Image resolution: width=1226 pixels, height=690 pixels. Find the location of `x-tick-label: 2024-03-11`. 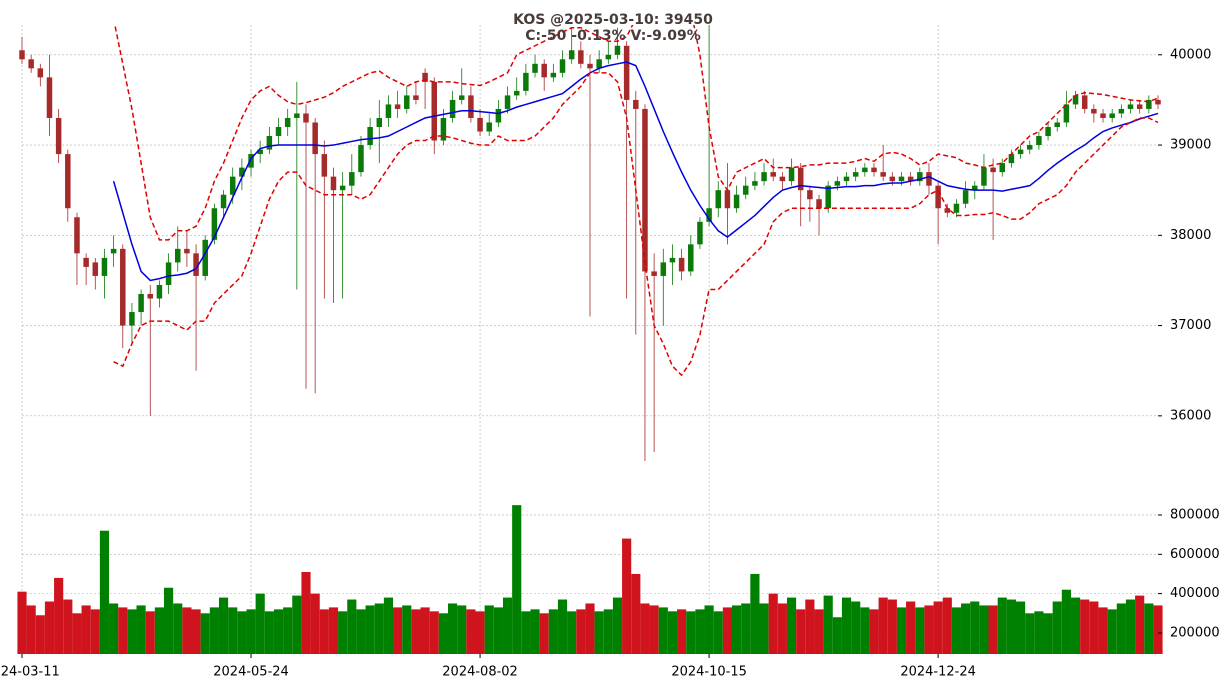

x-tick-label: 2024-03-11 is located at coordinates (30, 672).